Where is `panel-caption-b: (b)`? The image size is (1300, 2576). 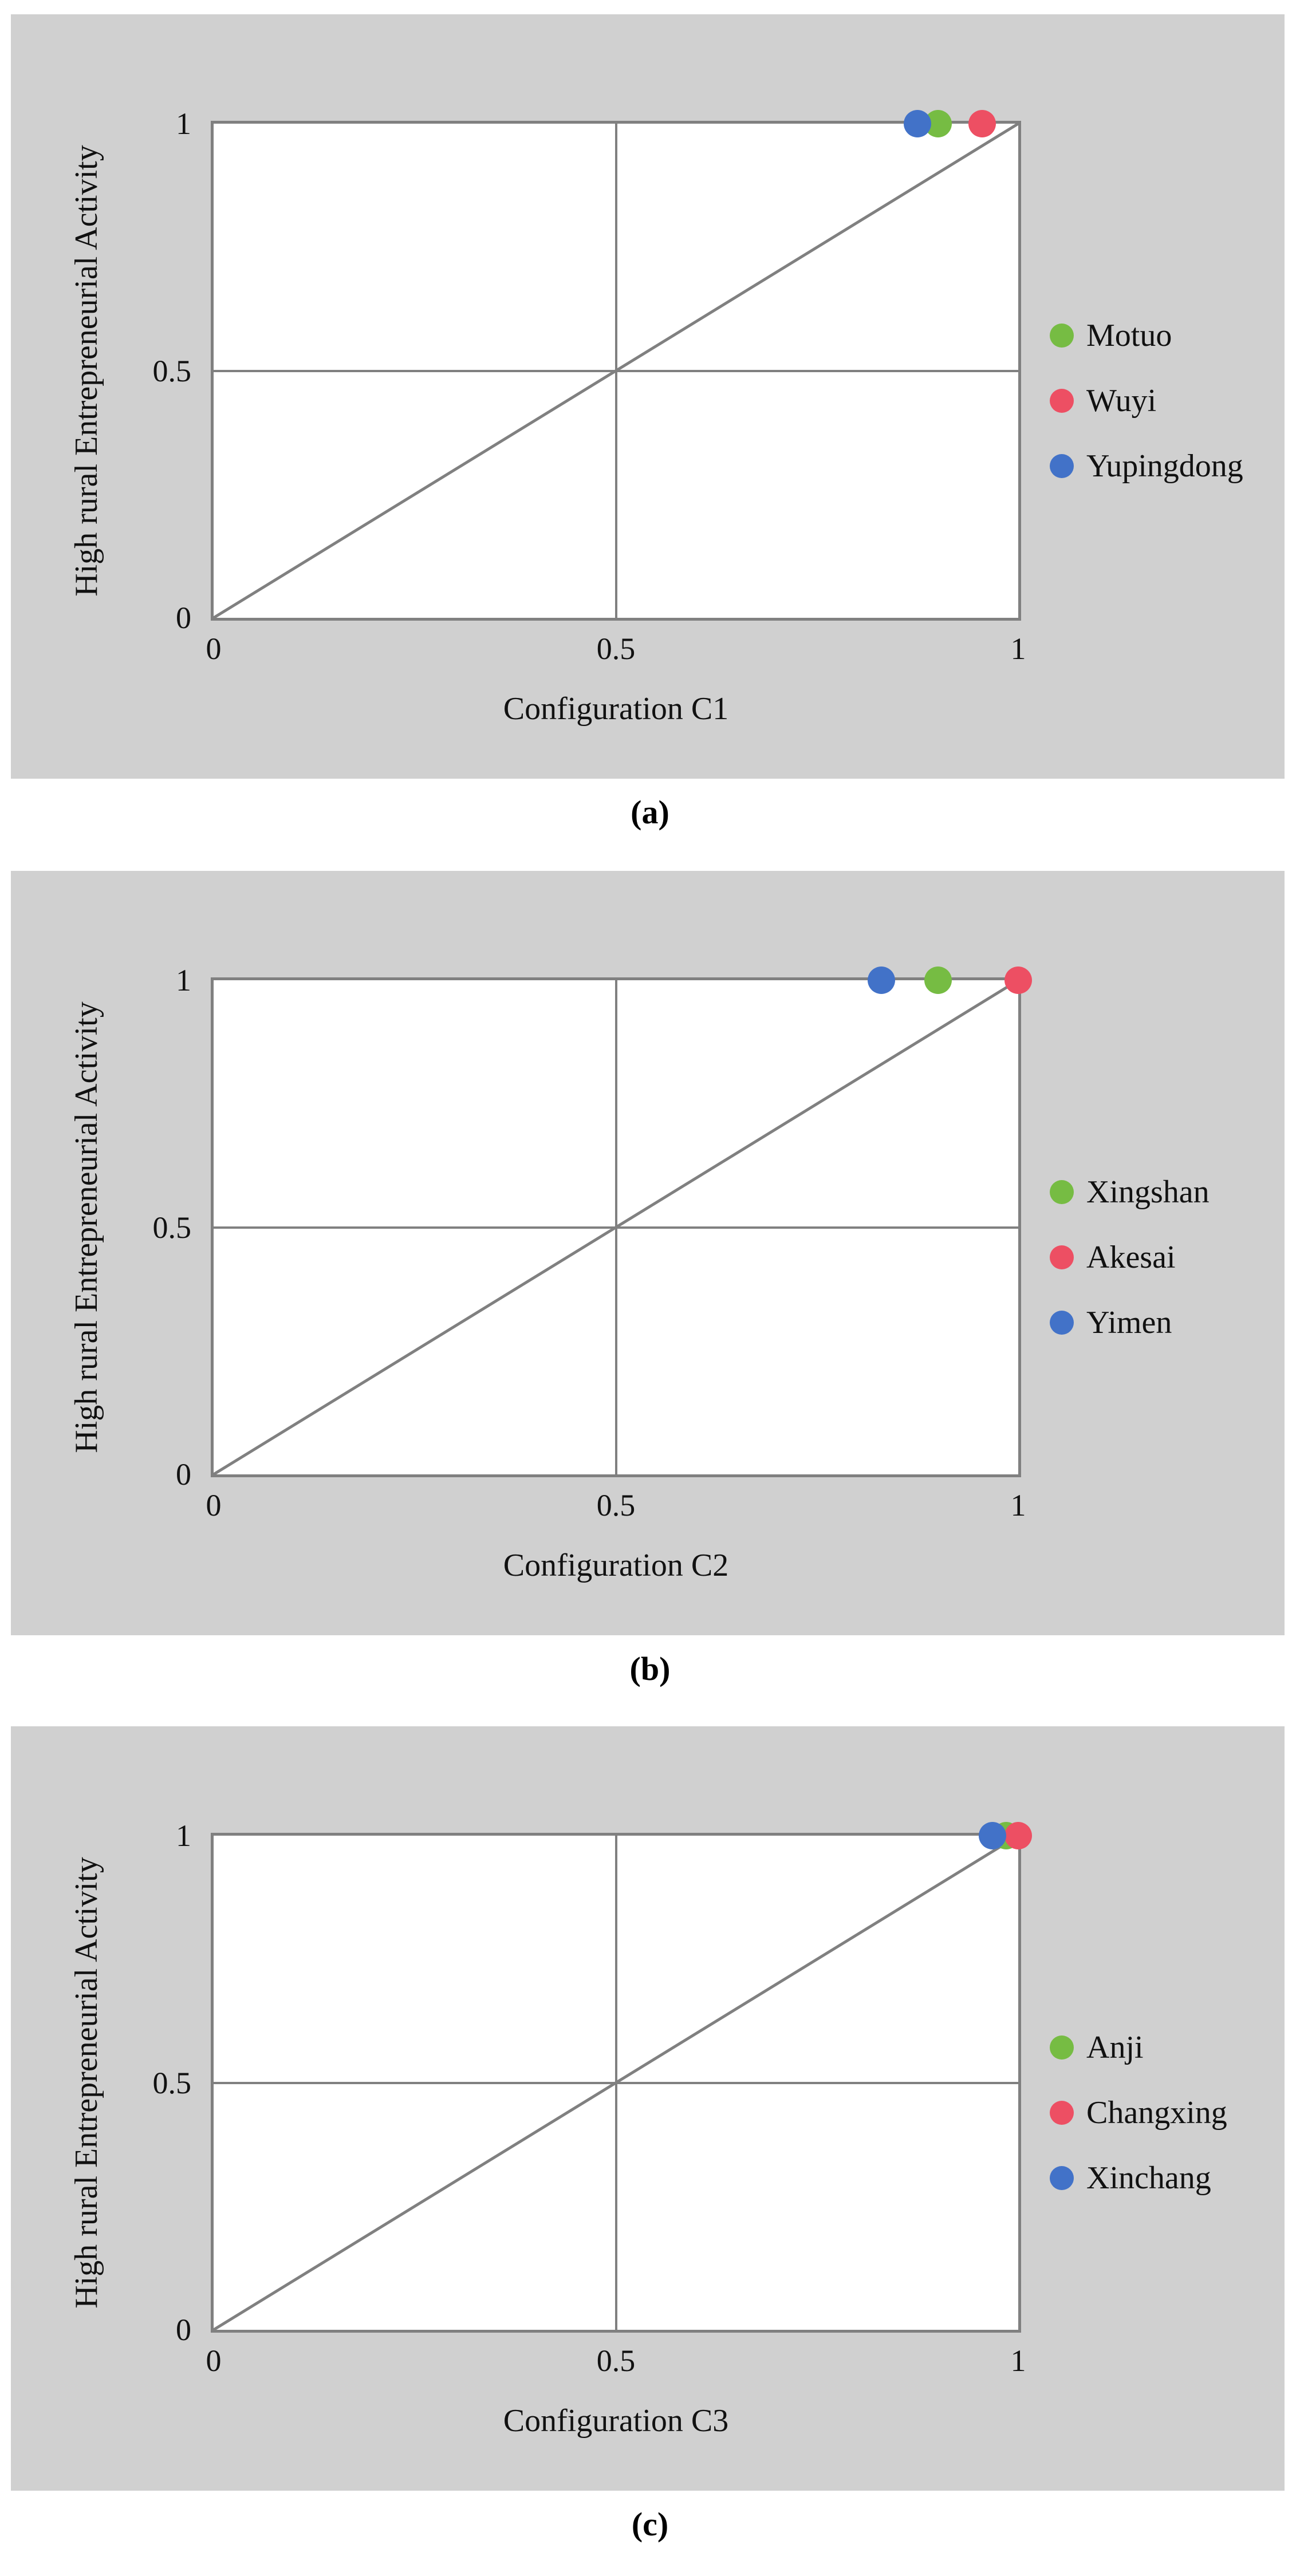
panel-caption-b: (b) is located at coordinates (650, 1668).